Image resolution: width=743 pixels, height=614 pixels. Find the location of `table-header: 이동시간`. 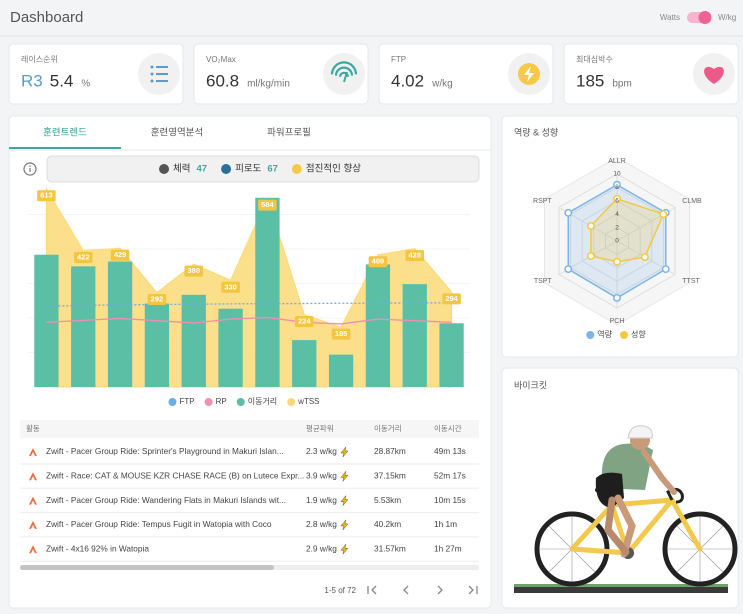

table-header: 이동시간 is located at coordinates (448, 428).